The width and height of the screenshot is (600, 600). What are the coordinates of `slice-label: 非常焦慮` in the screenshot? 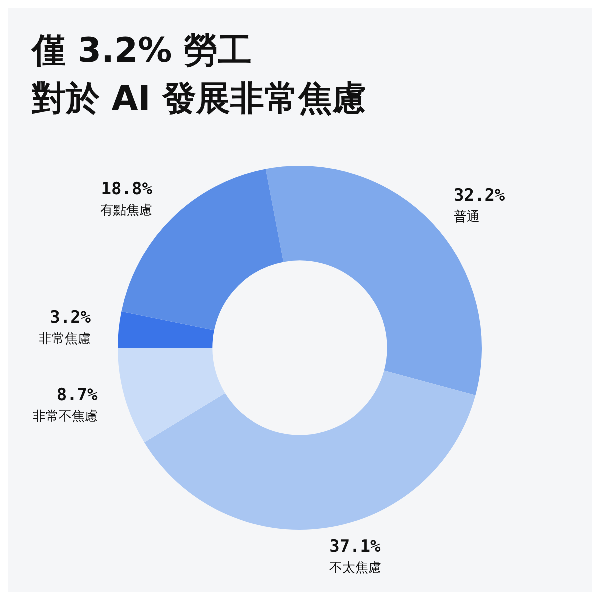 It's located at (65, 340).